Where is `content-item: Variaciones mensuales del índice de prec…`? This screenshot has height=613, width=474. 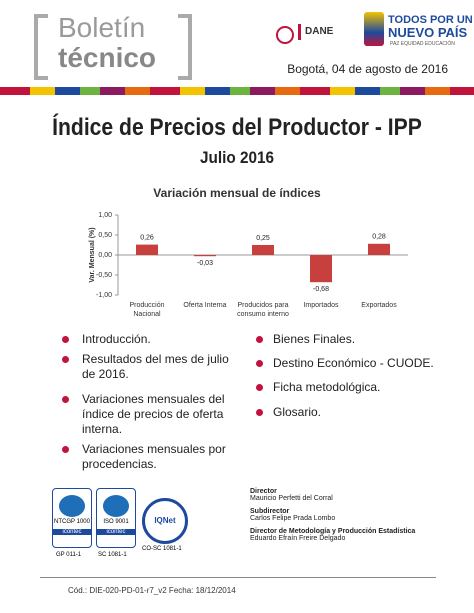
content-item: Variaciones mensuales del índice de prec… is located at coordinates (153, 414).